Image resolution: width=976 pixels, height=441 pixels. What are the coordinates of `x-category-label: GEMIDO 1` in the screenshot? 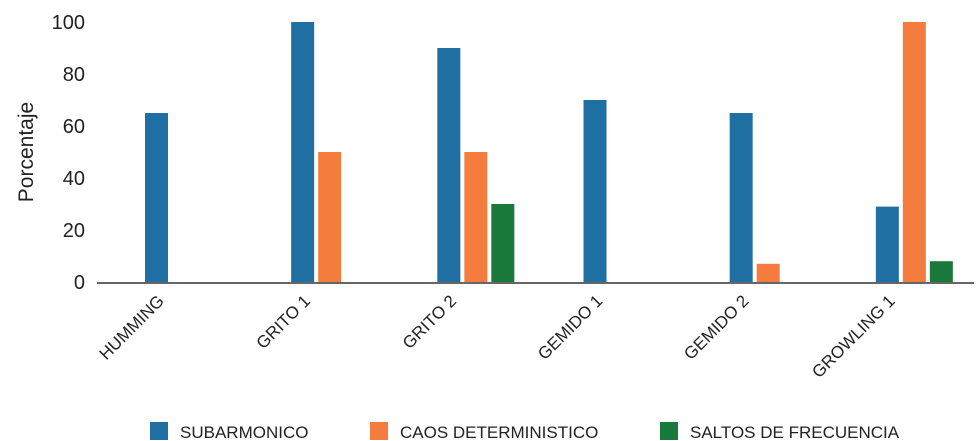 It's located at (570, 327).